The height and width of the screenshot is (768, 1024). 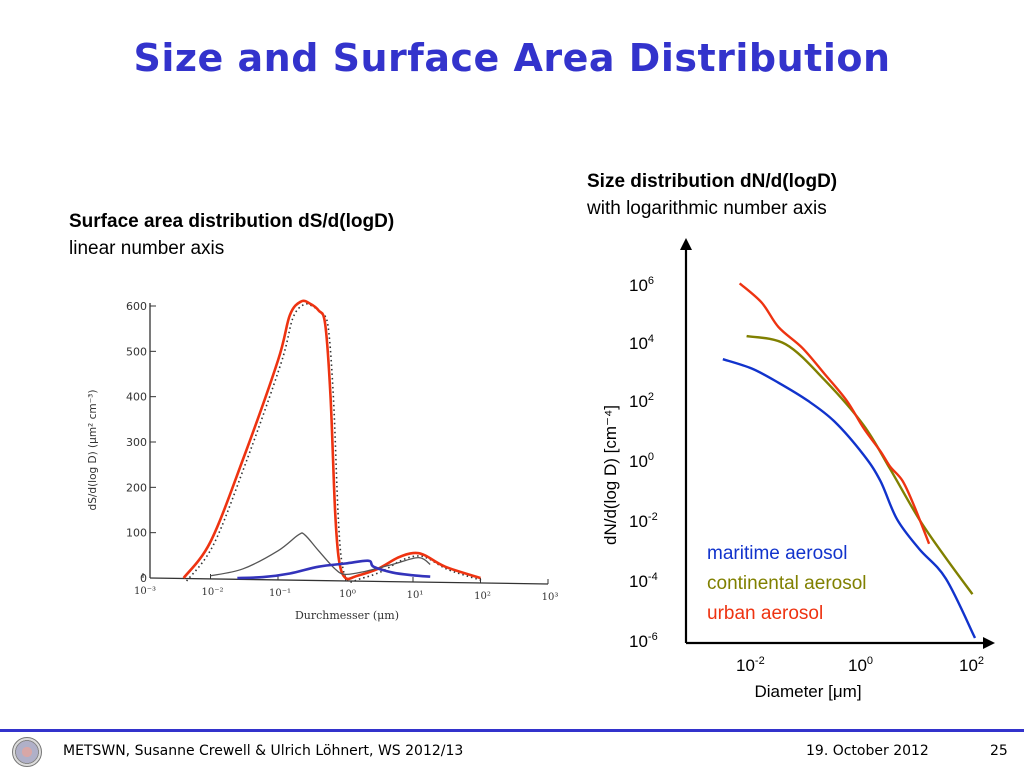 I want to click on legend-entry-continental-aerosol: continental aerosol, so click(x=787, y=583).